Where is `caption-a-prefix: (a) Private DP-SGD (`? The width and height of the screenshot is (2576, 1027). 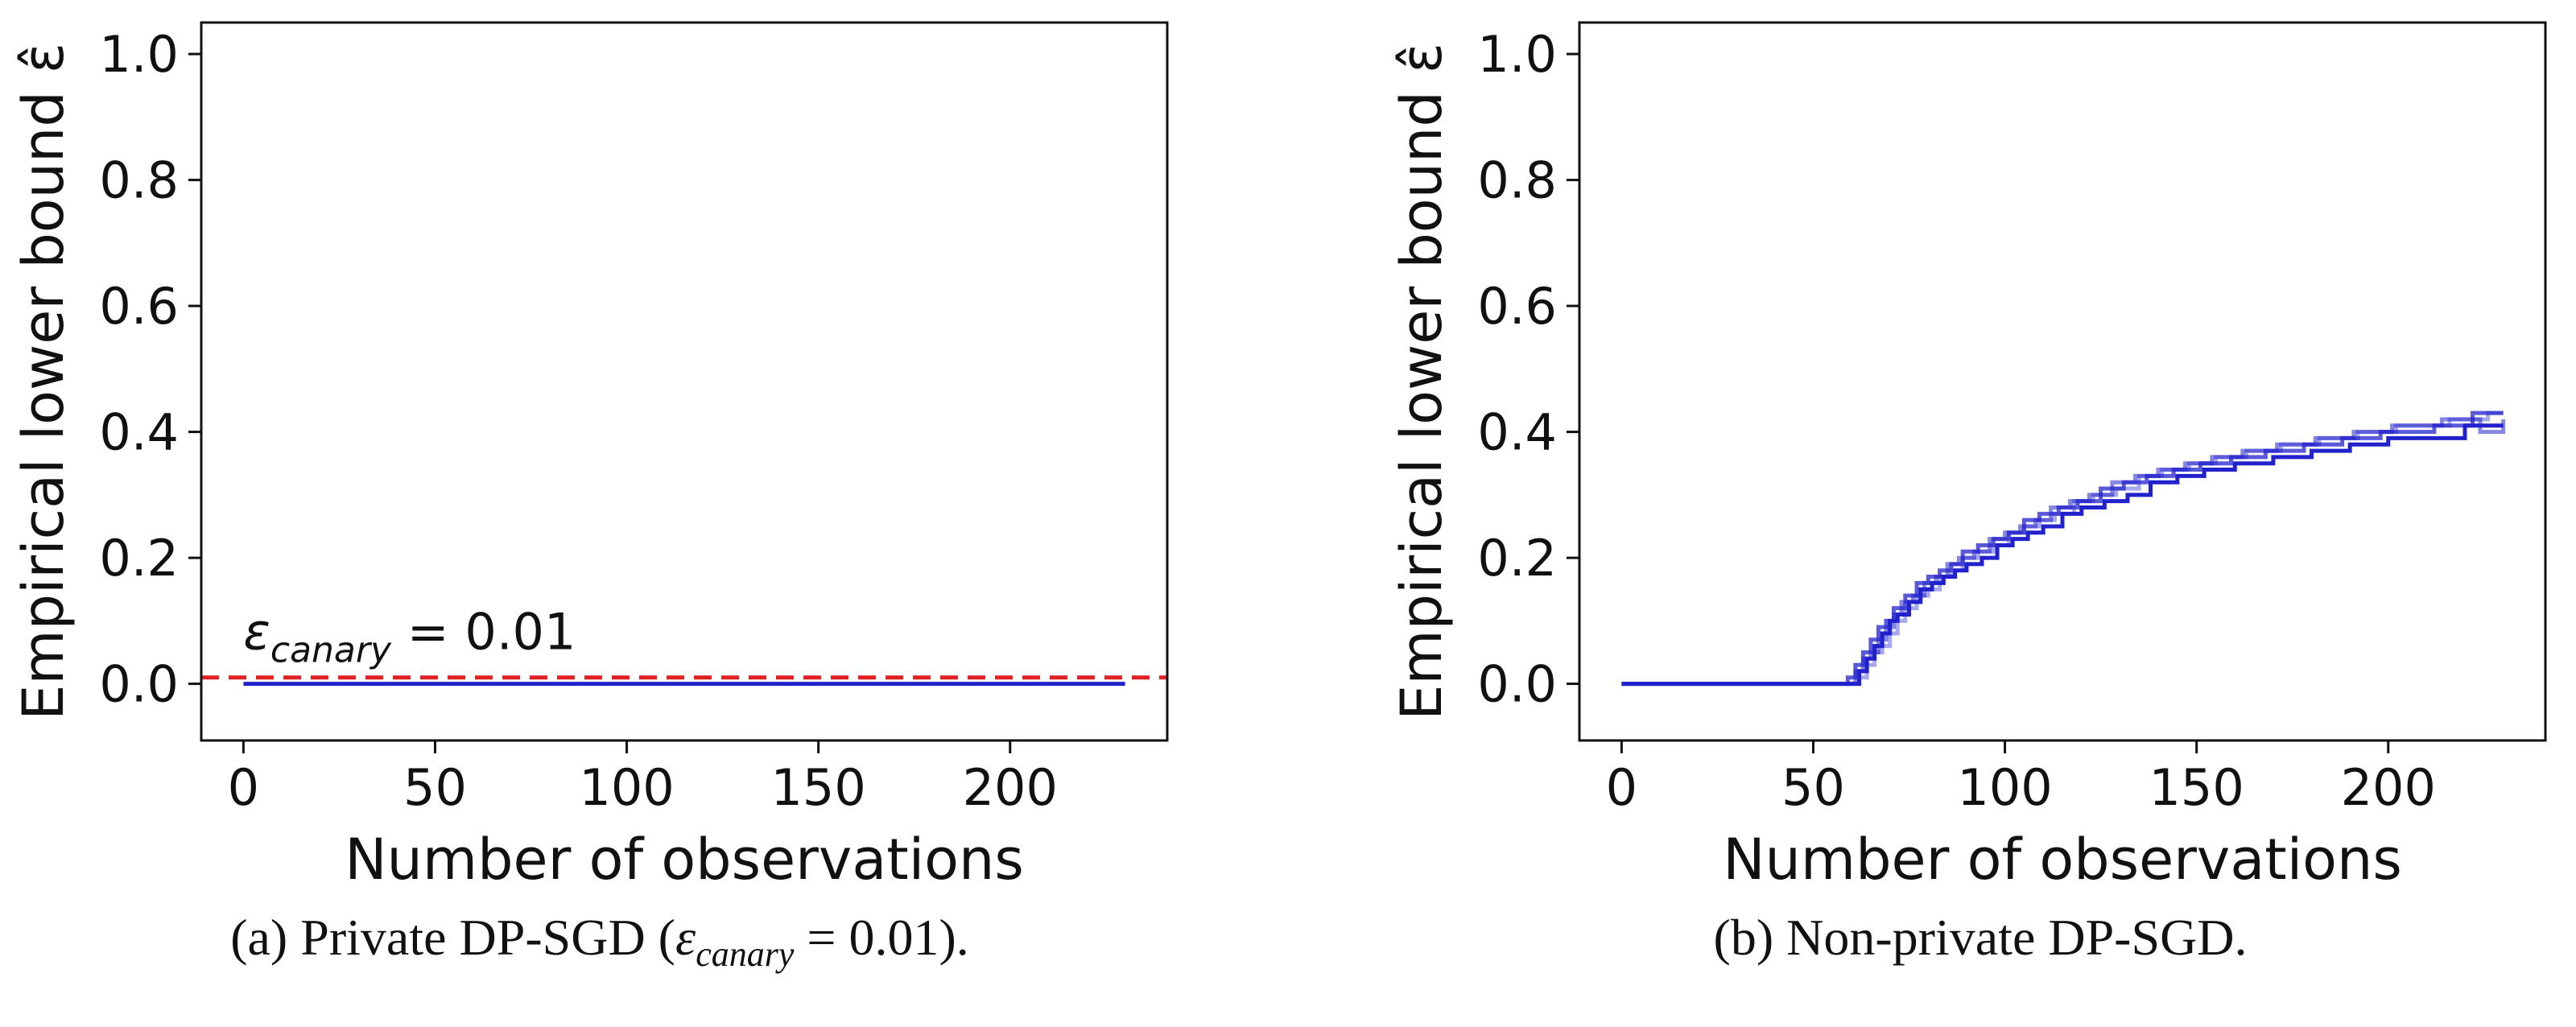 caption-a-prefix: (a) Private DP-SGD ( is located at coordinates (452, 937).